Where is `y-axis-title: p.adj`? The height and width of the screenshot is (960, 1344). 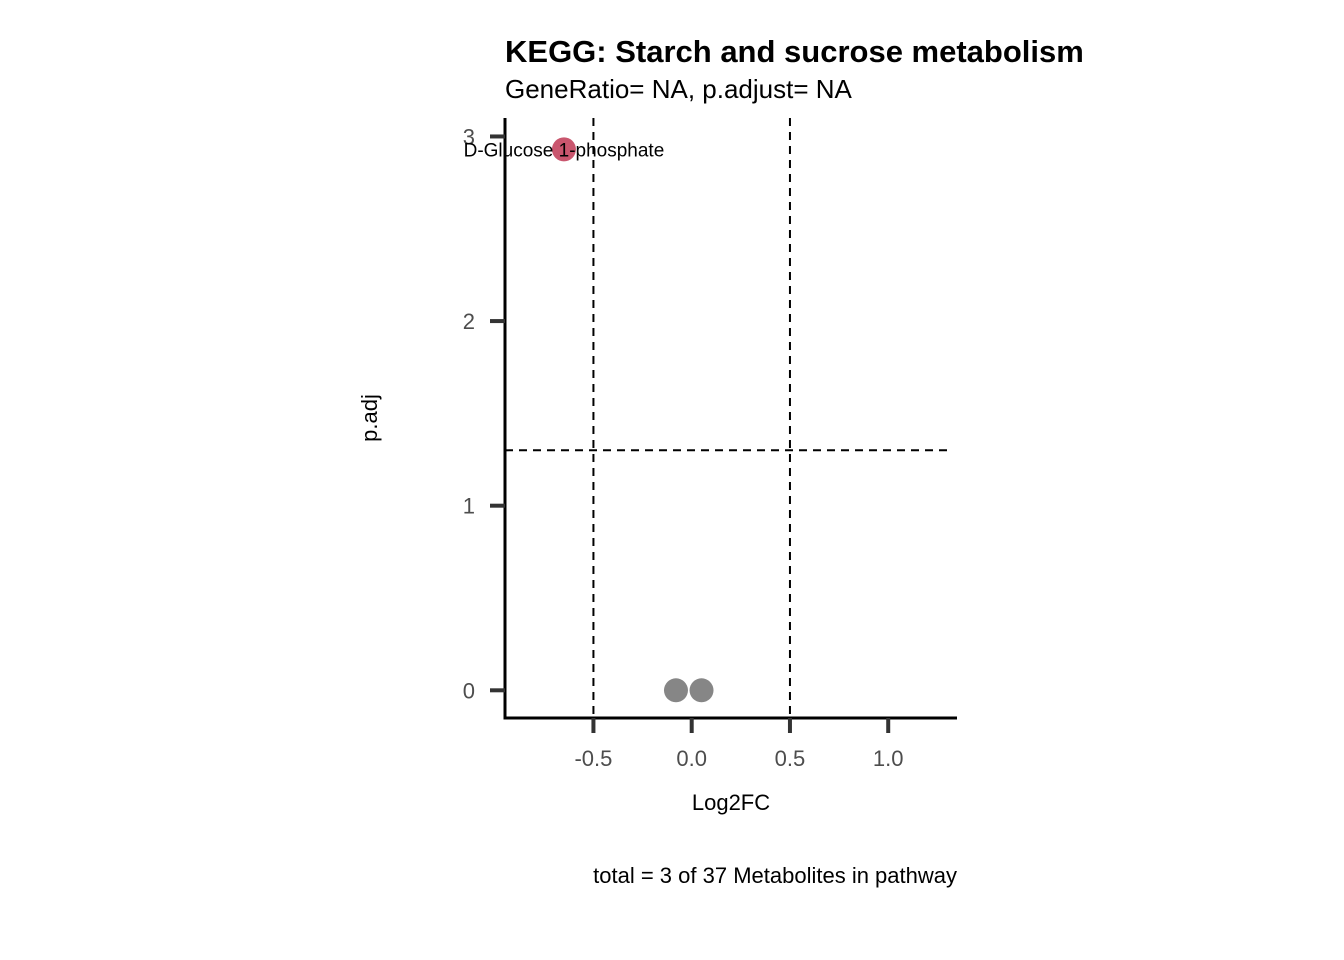 y-axis-title: p.adj is located at coordinates (369, 418).